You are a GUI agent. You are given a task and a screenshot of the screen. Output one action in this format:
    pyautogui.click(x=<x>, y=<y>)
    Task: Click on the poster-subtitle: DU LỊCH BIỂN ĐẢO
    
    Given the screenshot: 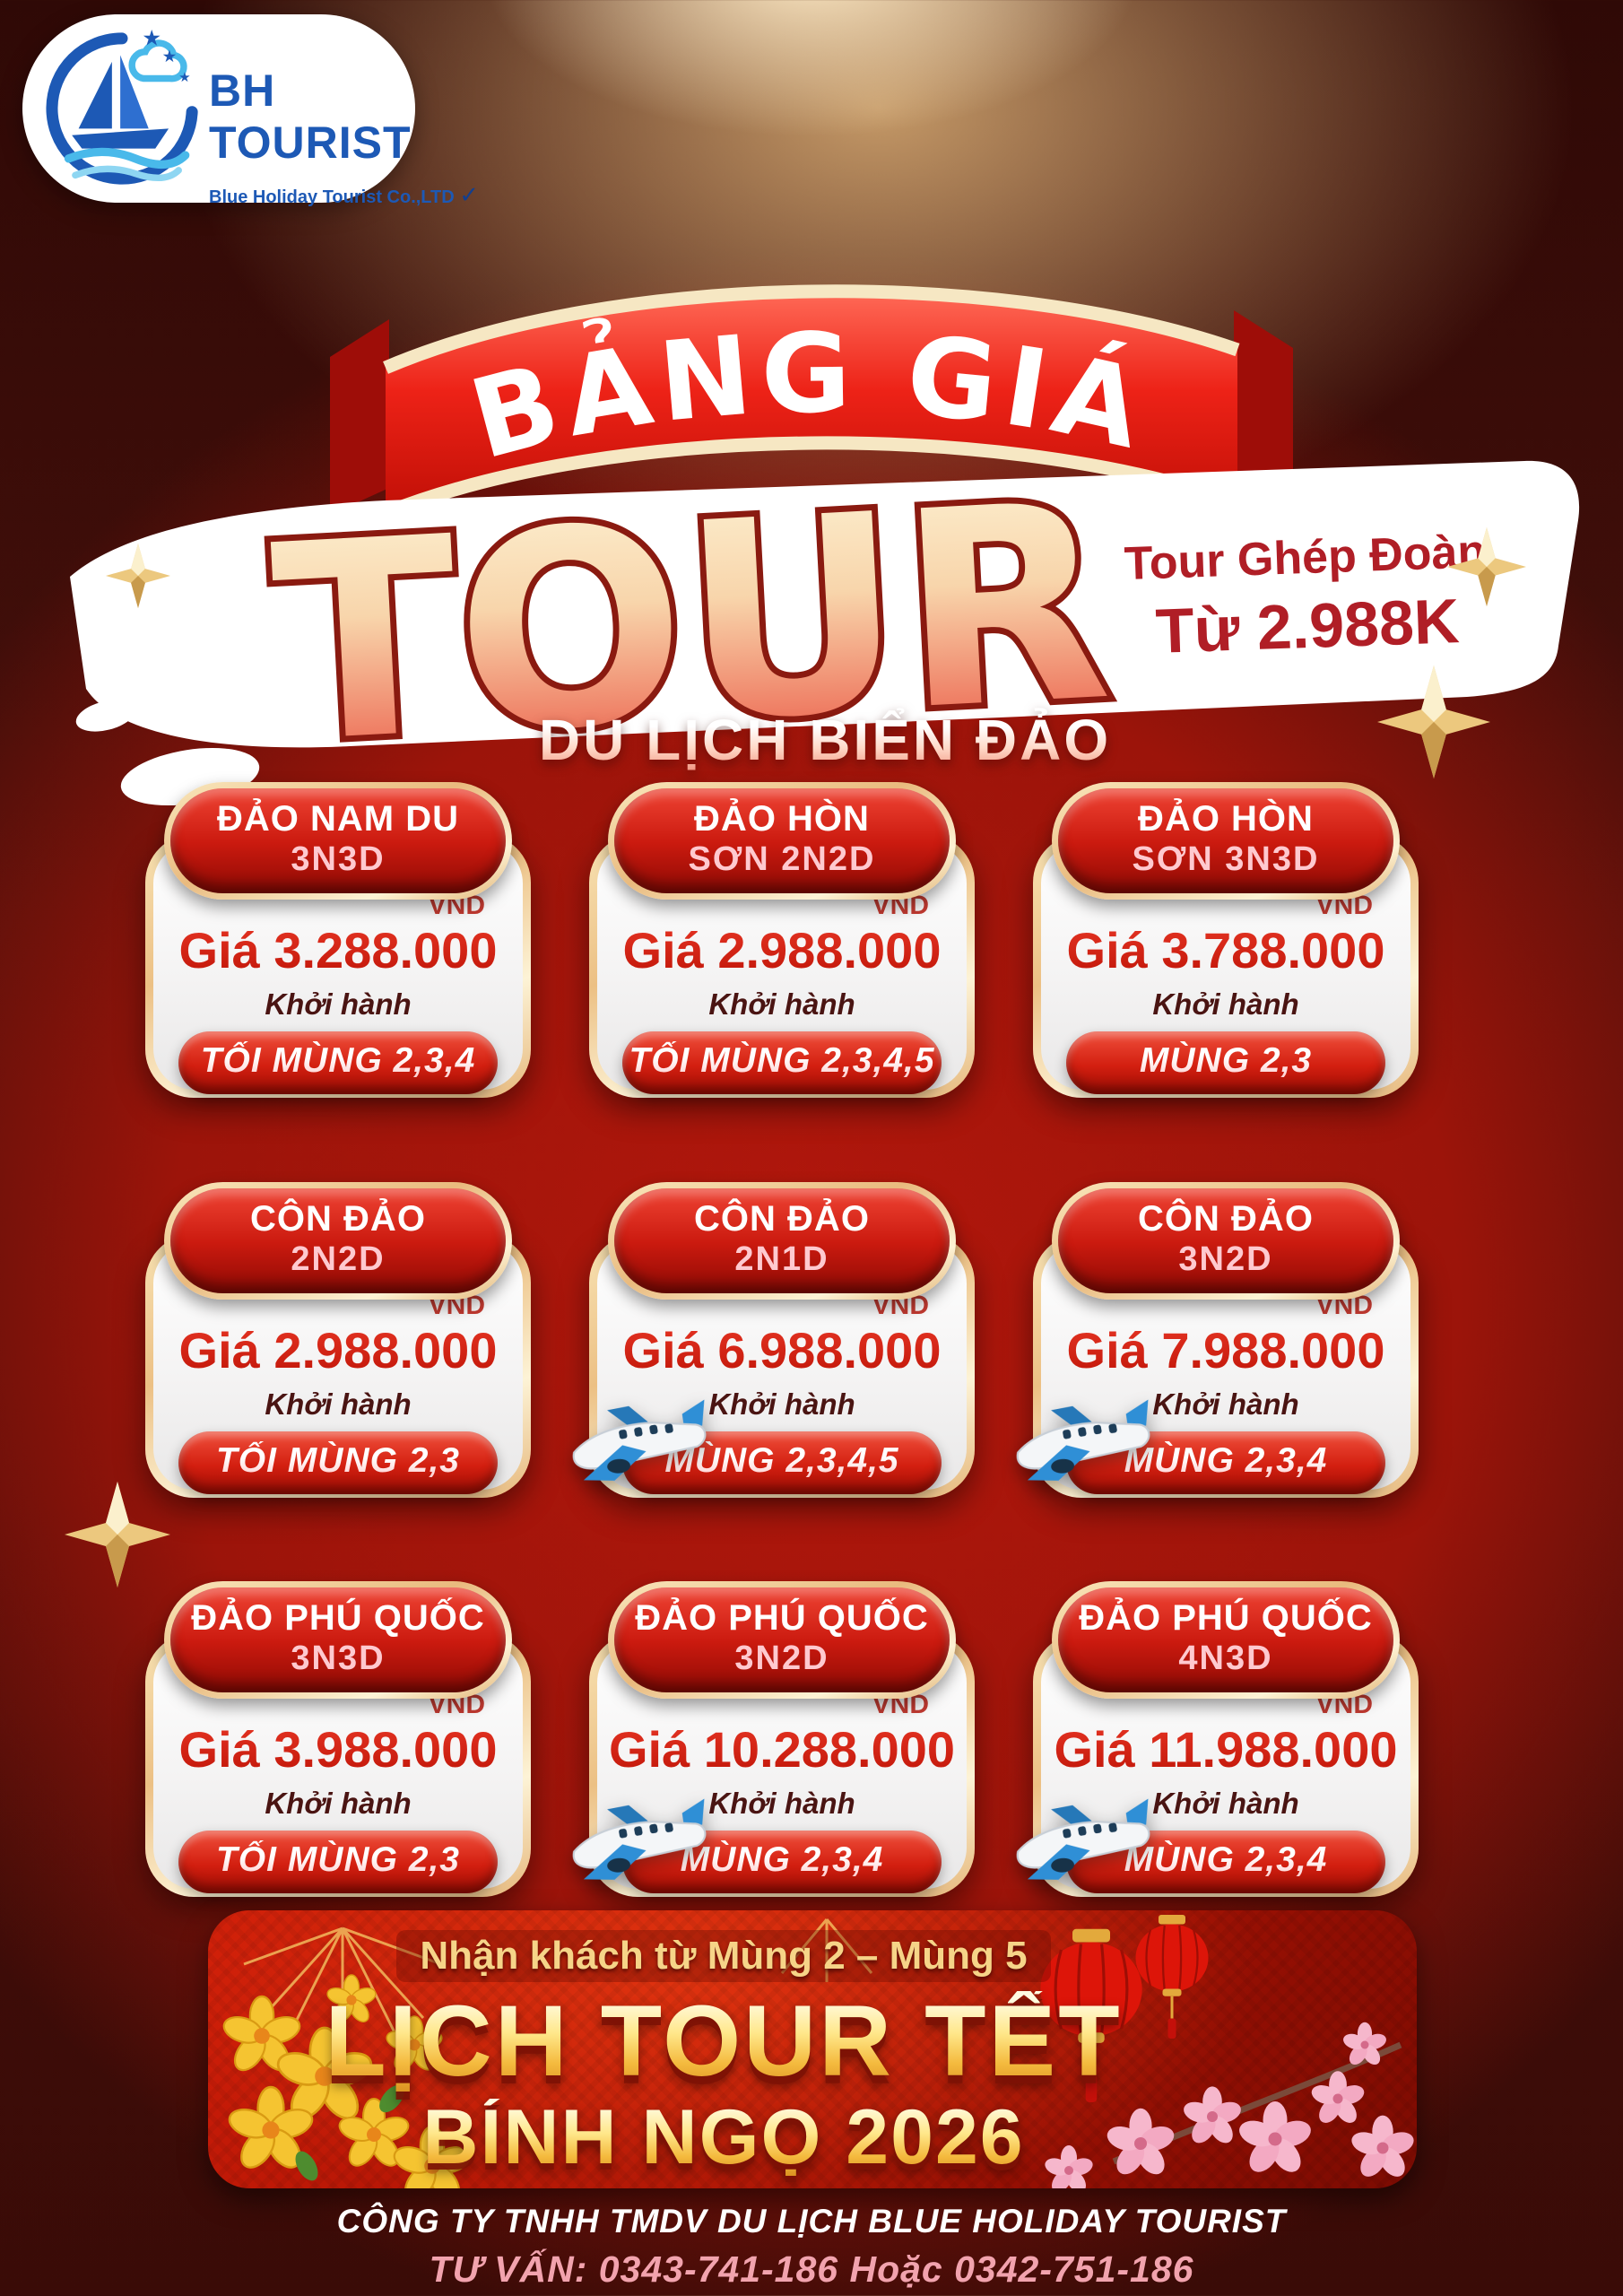 What is the action you would take?
    pyautogui.click(x=811, y=740)
    